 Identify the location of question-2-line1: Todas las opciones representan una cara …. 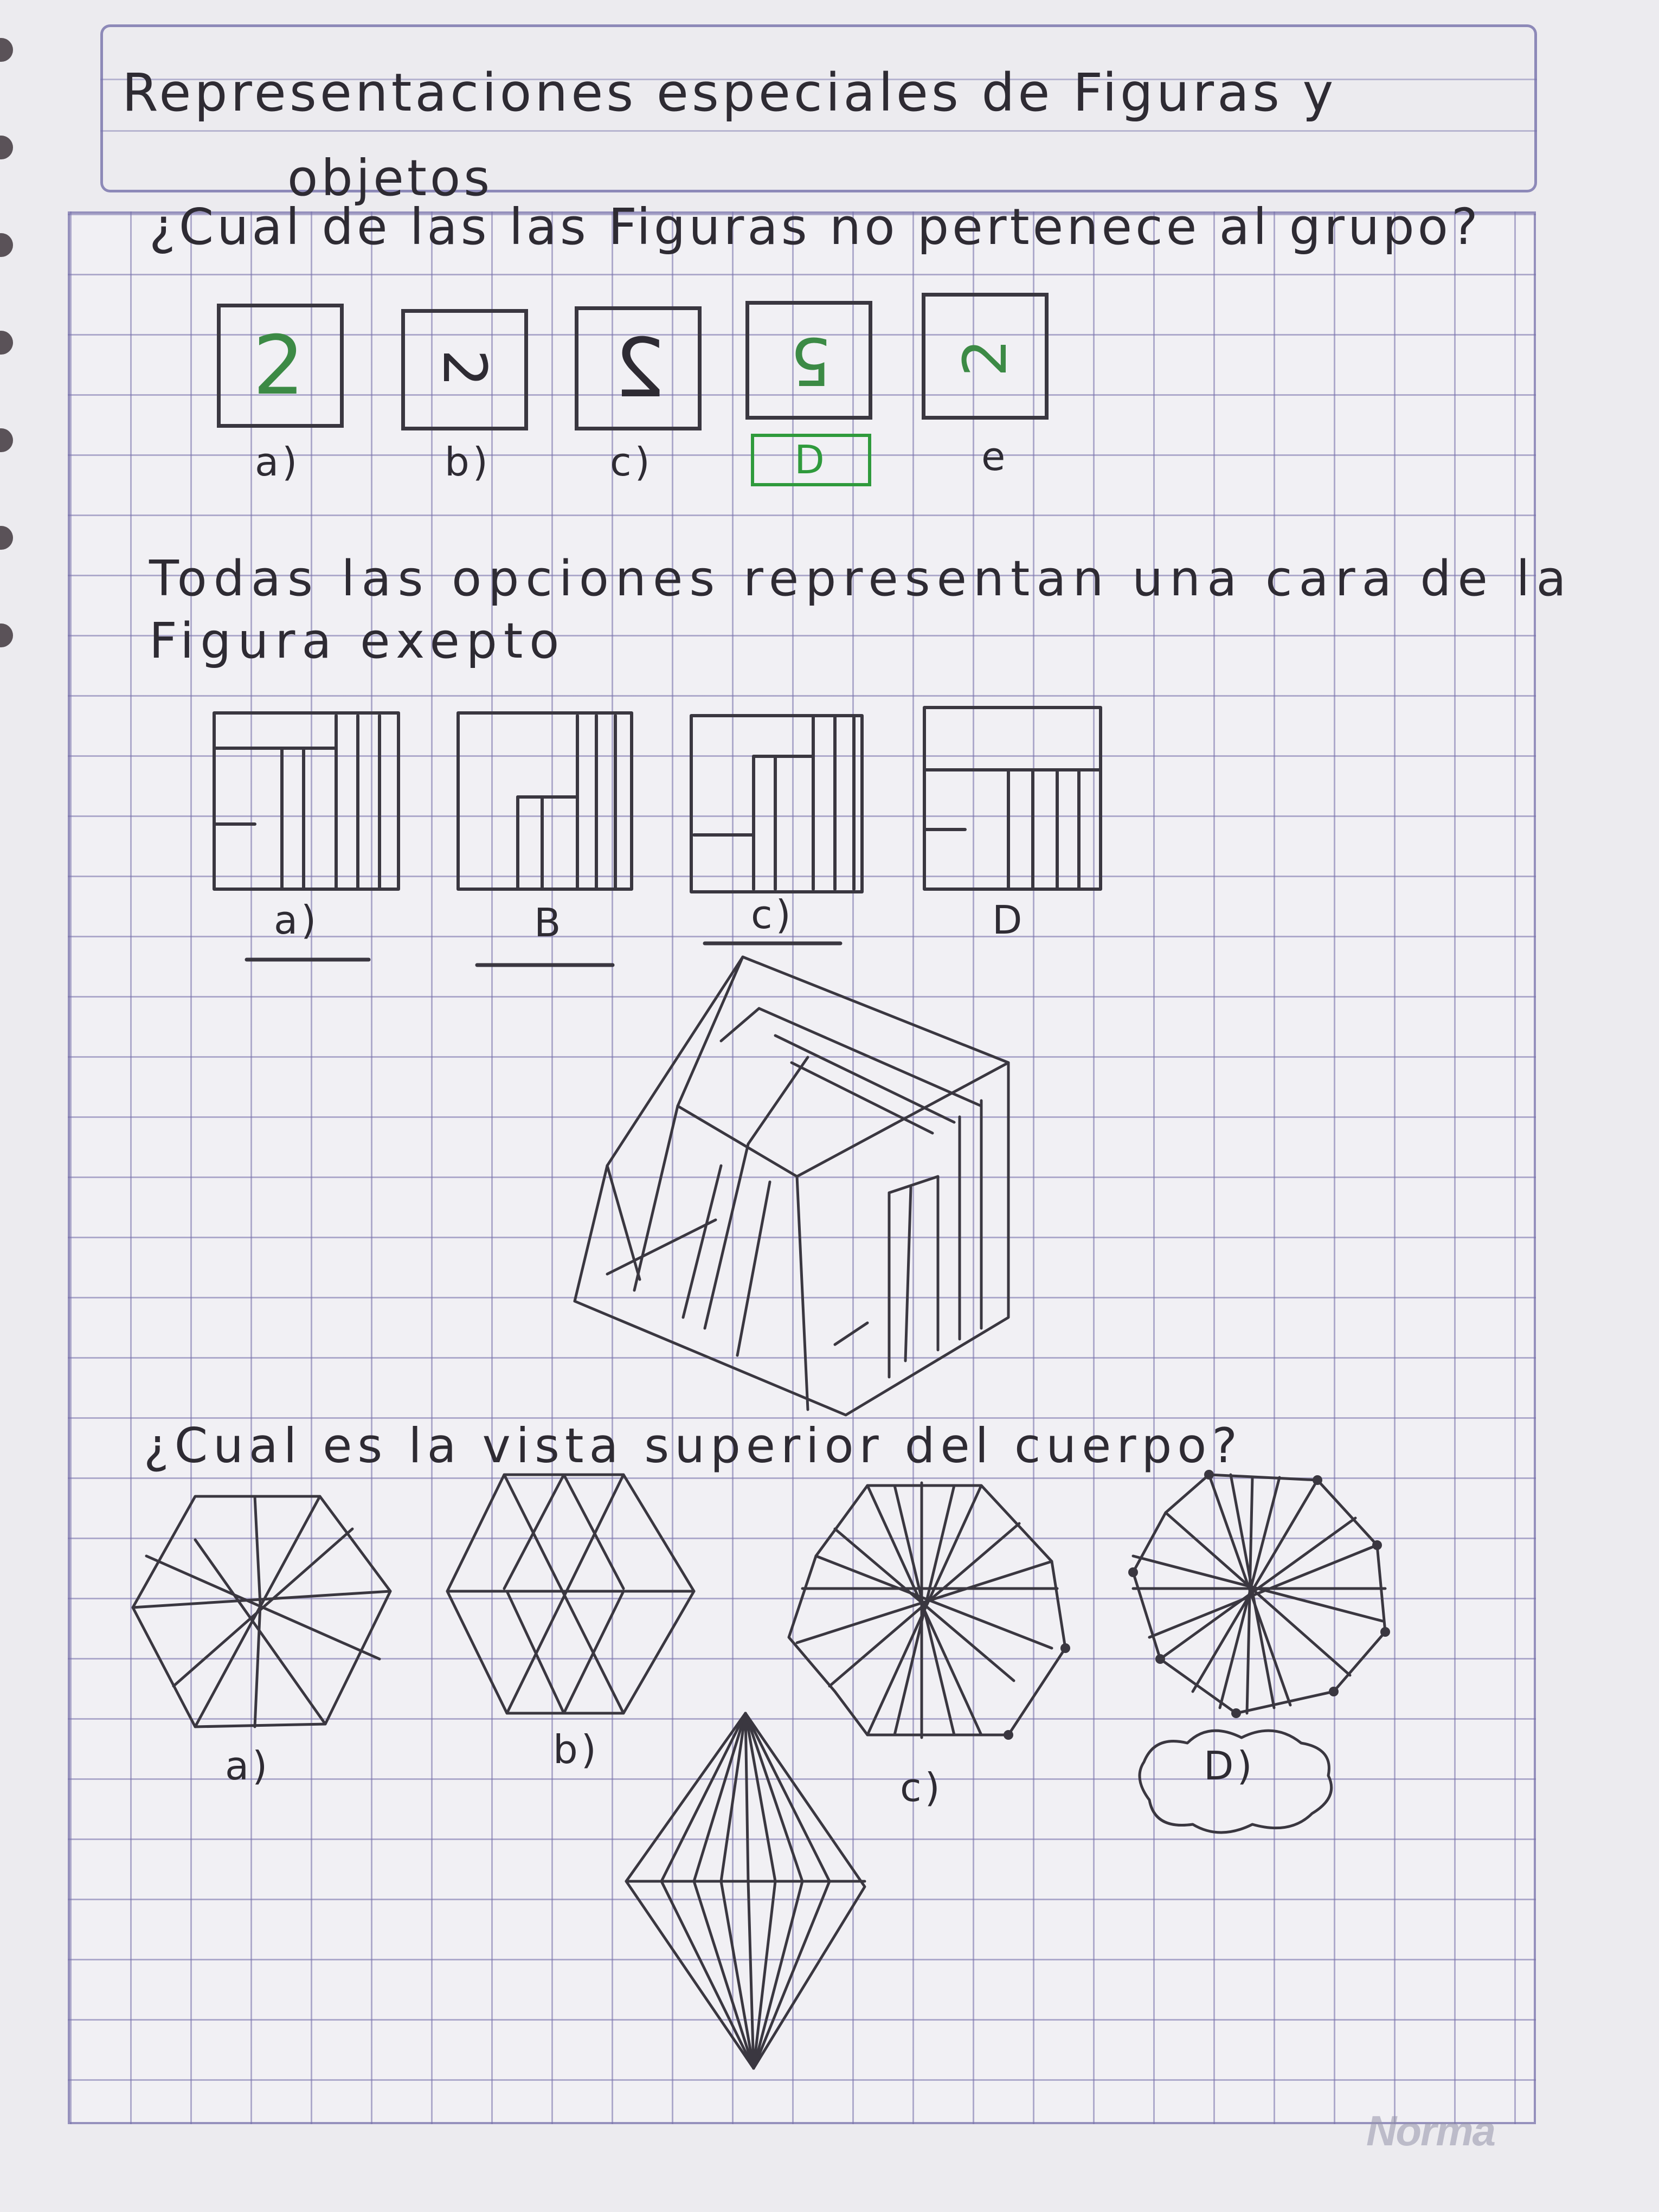
(861, 578).